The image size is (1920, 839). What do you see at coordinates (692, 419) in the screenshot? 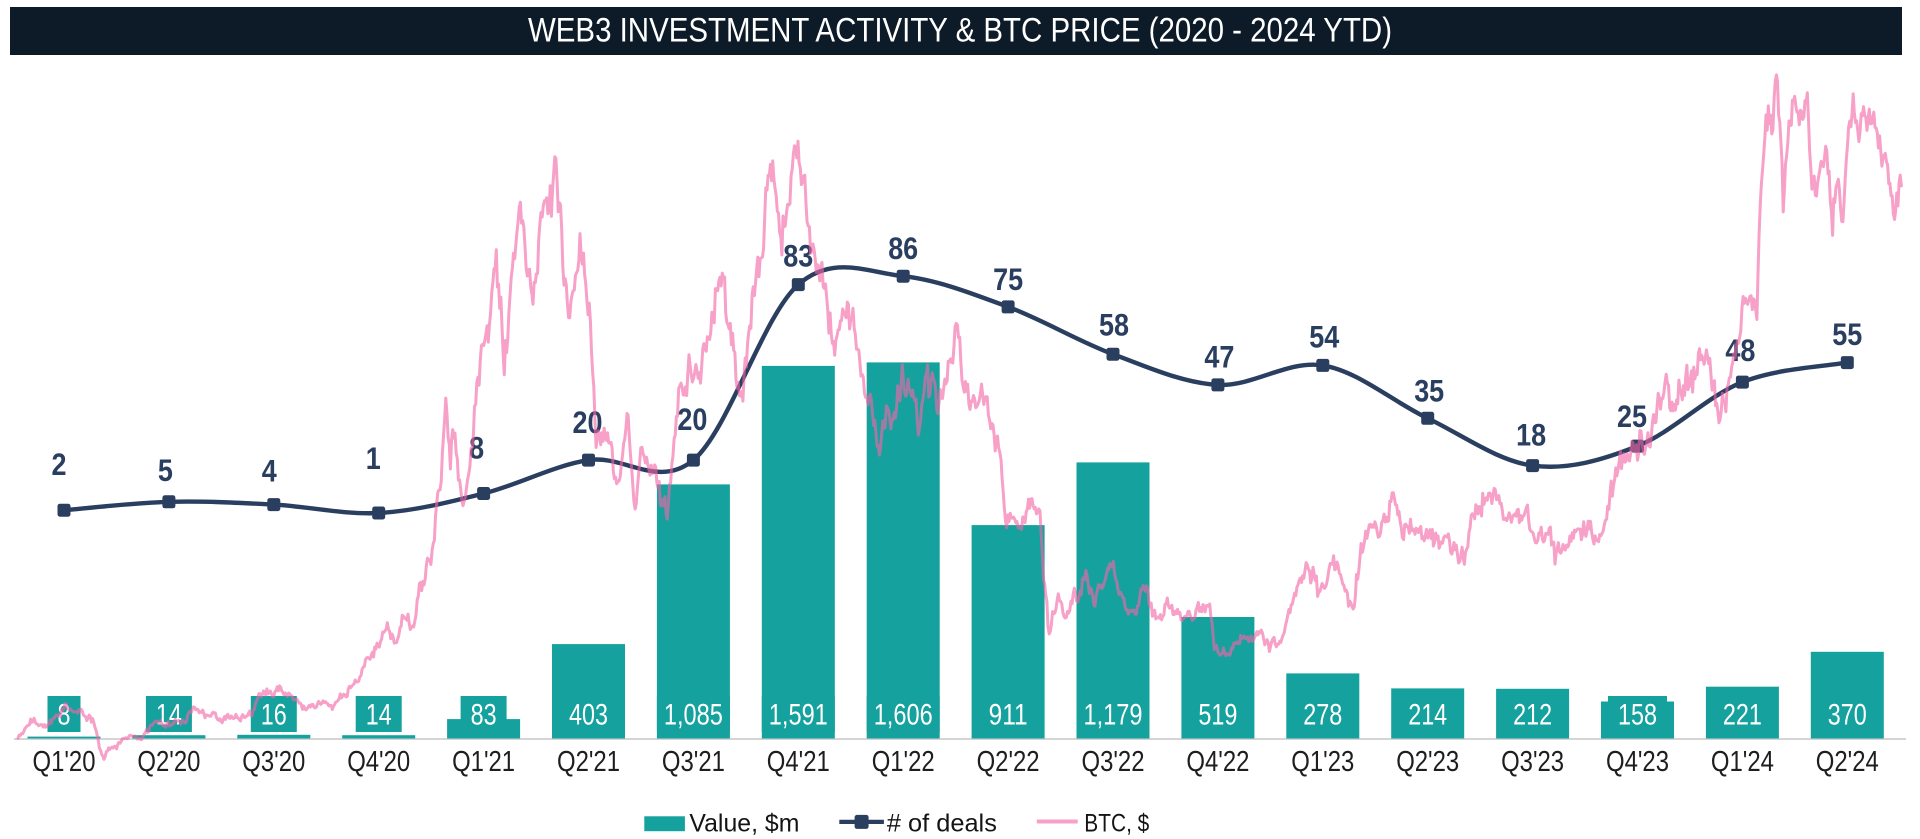
I see `svg-text: 20` at bounding box center [692, 419].